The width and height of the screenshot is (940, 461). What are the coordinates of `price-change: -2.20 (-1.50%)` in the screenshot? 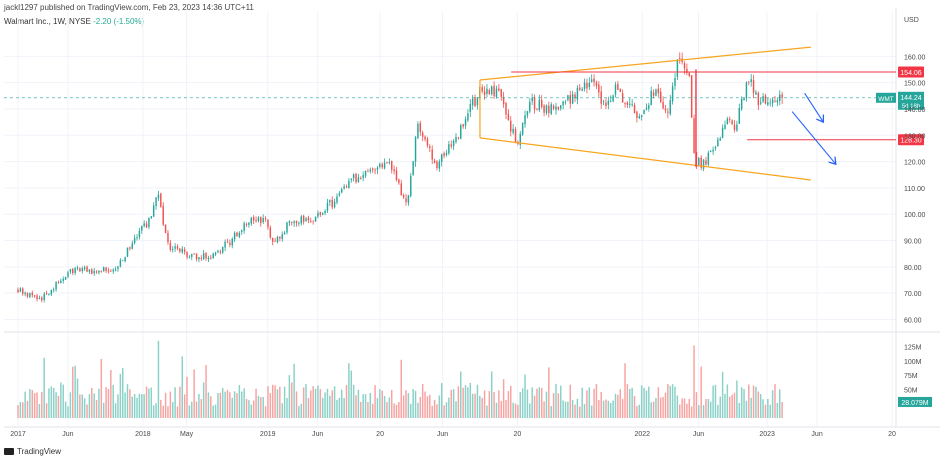 It's located at (119, 21).